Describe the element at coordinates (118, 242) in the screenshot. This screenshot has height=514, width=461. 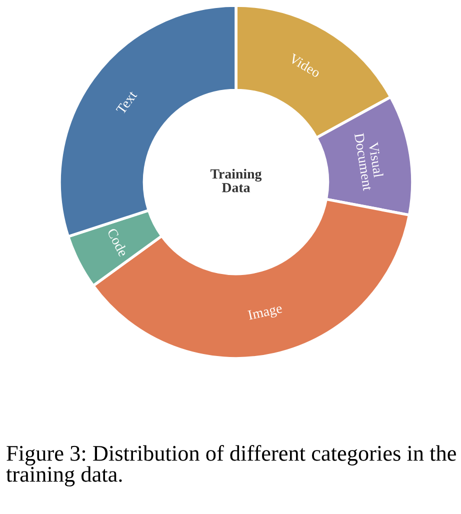
I see `slice-label: Code` at that location.